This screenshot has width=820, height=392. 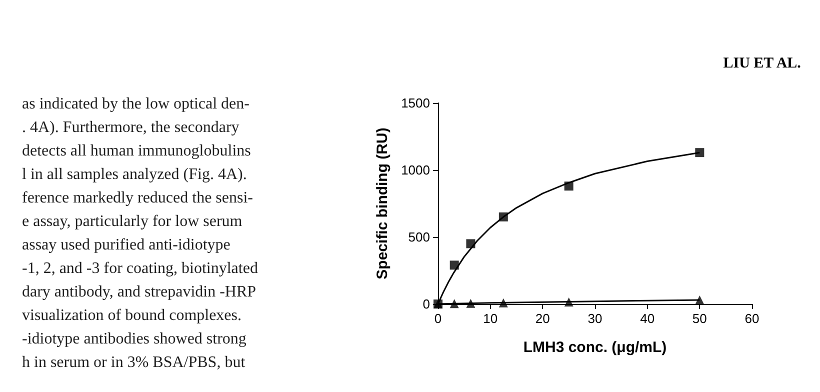 I want to click on x-tick-label: 10, so click(x=490, y=318).